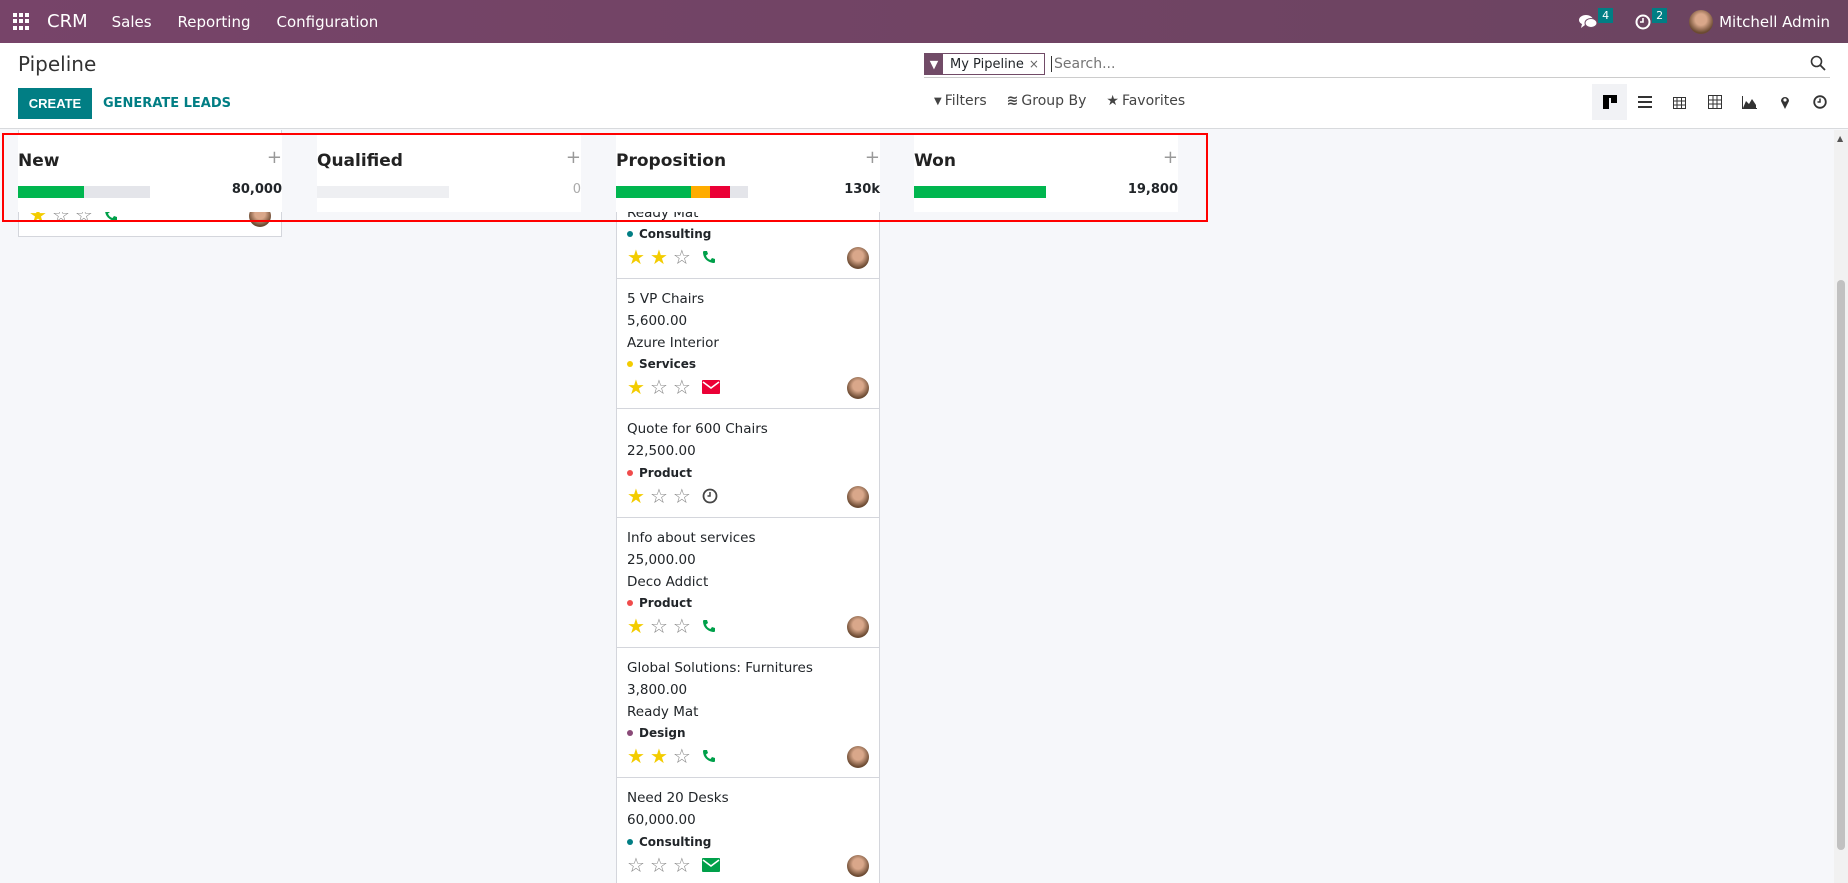  Describe the element at coordinates (150, 173) in the screenshot. I see `column-header: New + 80,000` at that location.